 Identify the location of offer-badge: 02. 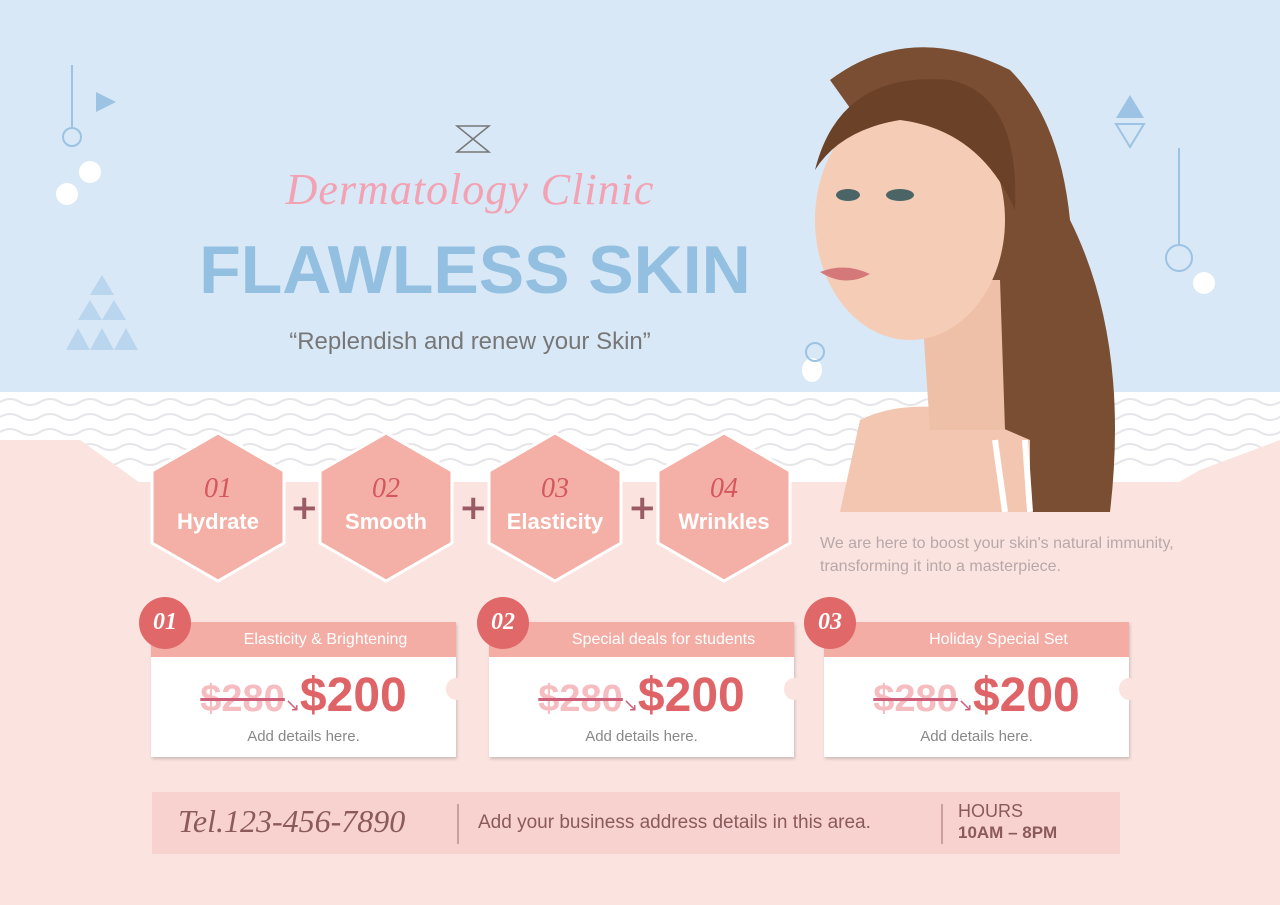
(503, 623).